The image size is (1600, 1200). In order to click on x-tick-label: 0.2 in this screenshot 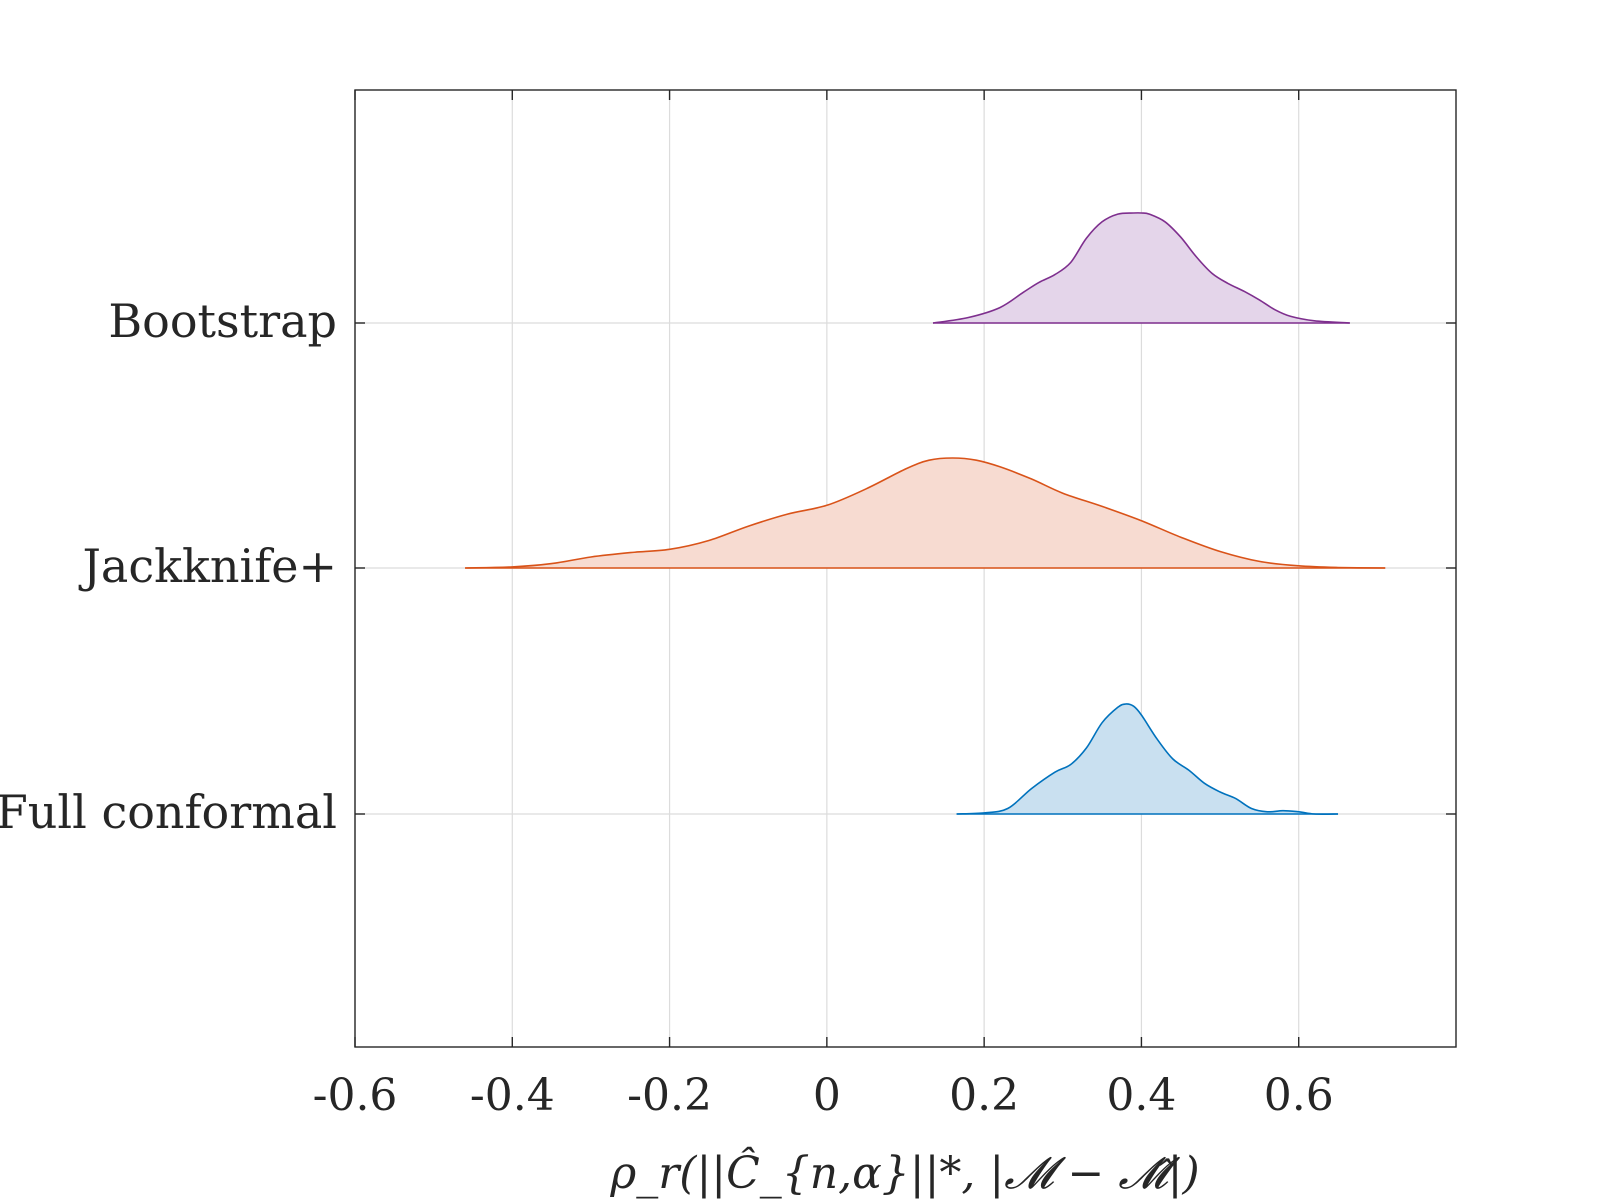, I will do `click(984, 1095)`.